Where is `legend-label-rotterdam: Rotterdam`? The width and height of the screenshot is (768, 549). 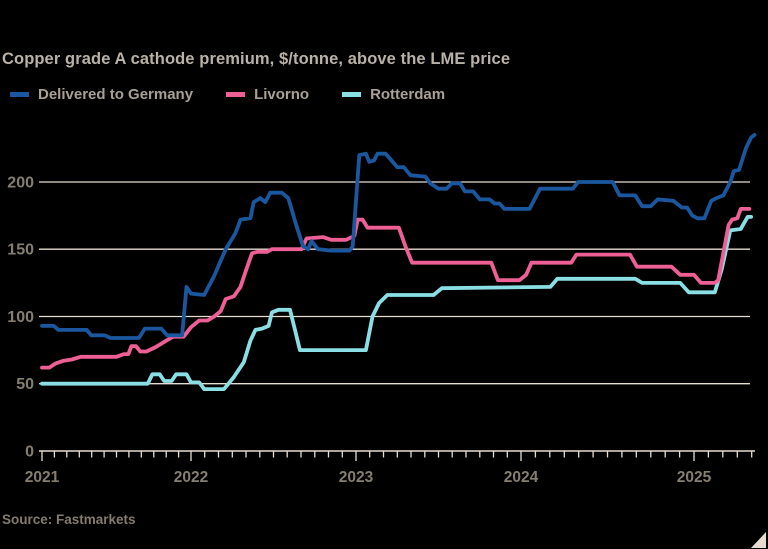 legend-label-rotterdam: Rotterdam is located at coordinates (408, 94).